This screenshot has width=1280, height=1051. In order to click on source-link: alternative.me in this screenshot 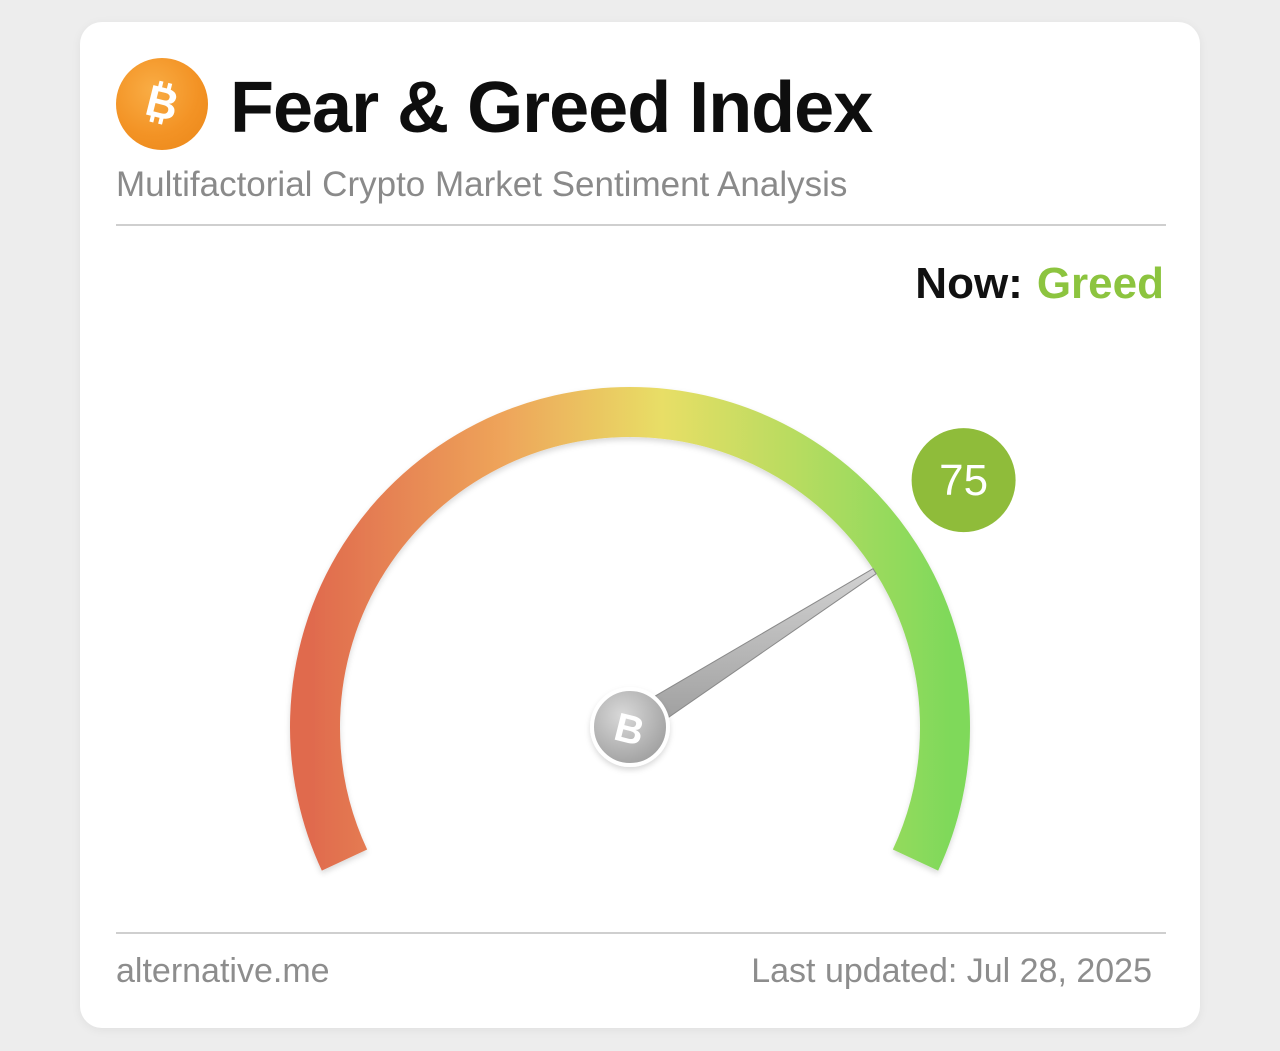, I will do `click(223, 971)`.